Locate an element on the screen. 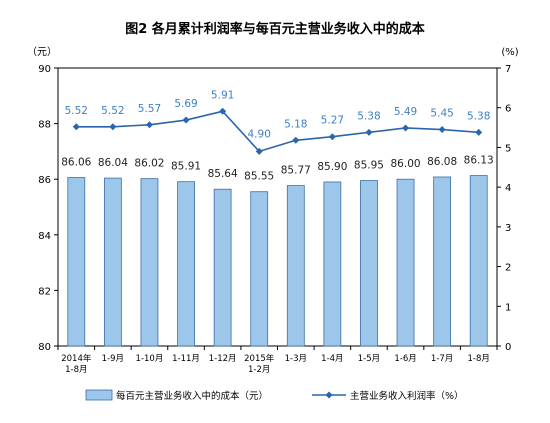  line-value-label: 5.45 is located at coordinates (441, 114).